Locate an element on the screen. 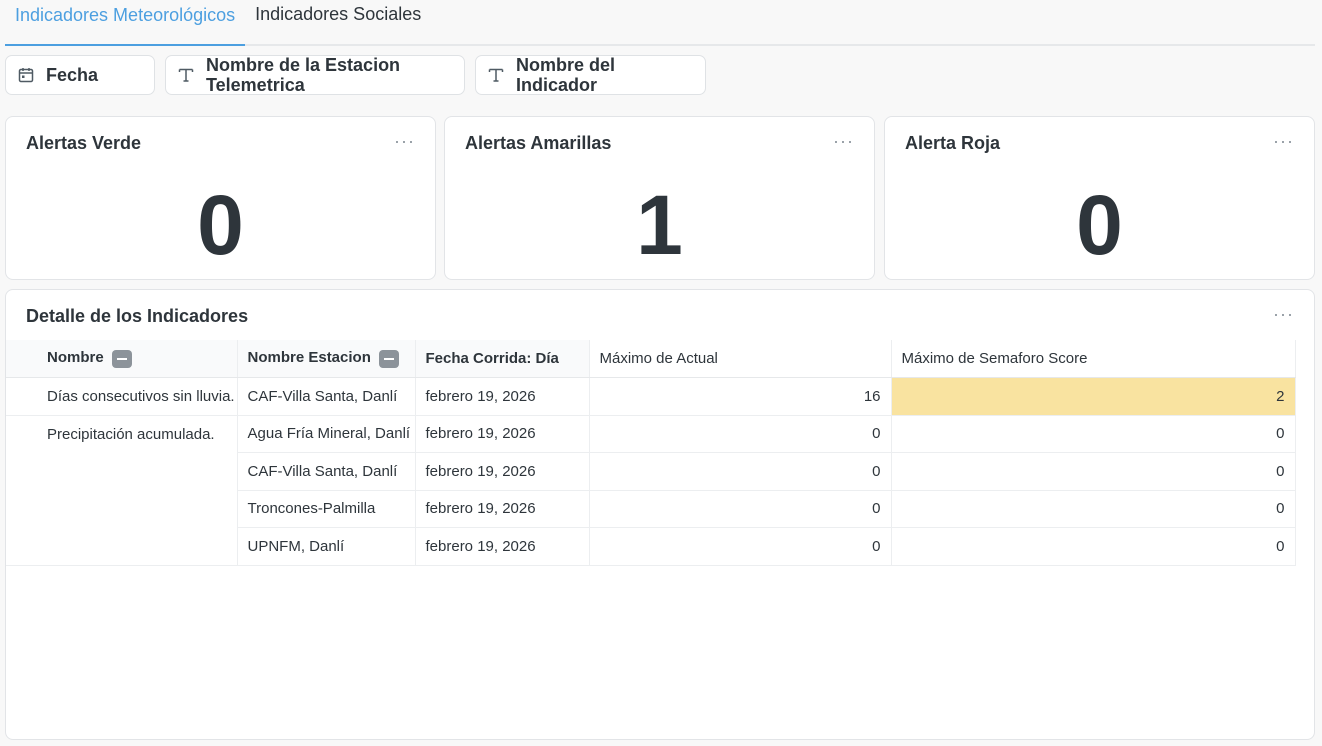 The image size is (1322, 746). filter-fecha: Fecha is located at coordinates (80, 75).